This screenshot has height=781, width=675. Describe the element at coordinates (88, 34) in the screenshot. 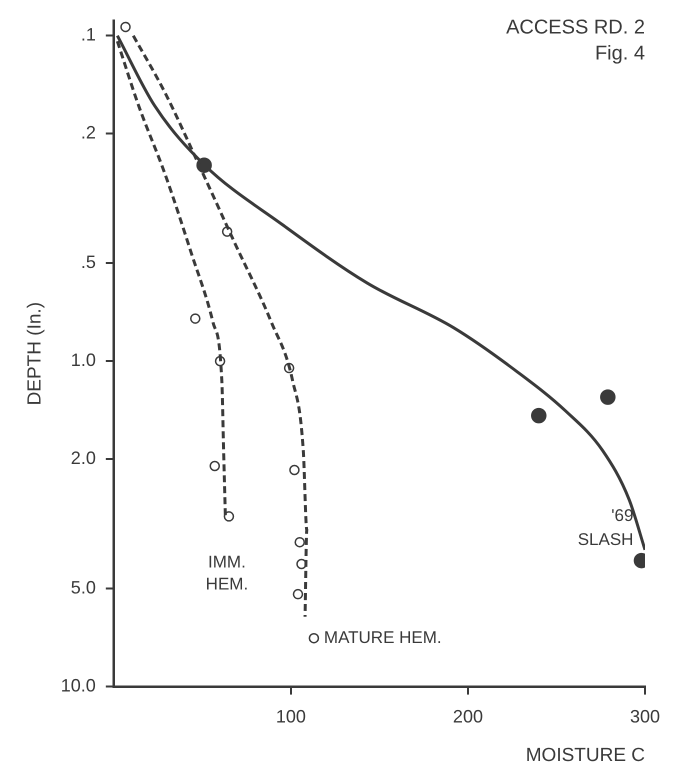

I see `y-tick-label: .1` at that location.